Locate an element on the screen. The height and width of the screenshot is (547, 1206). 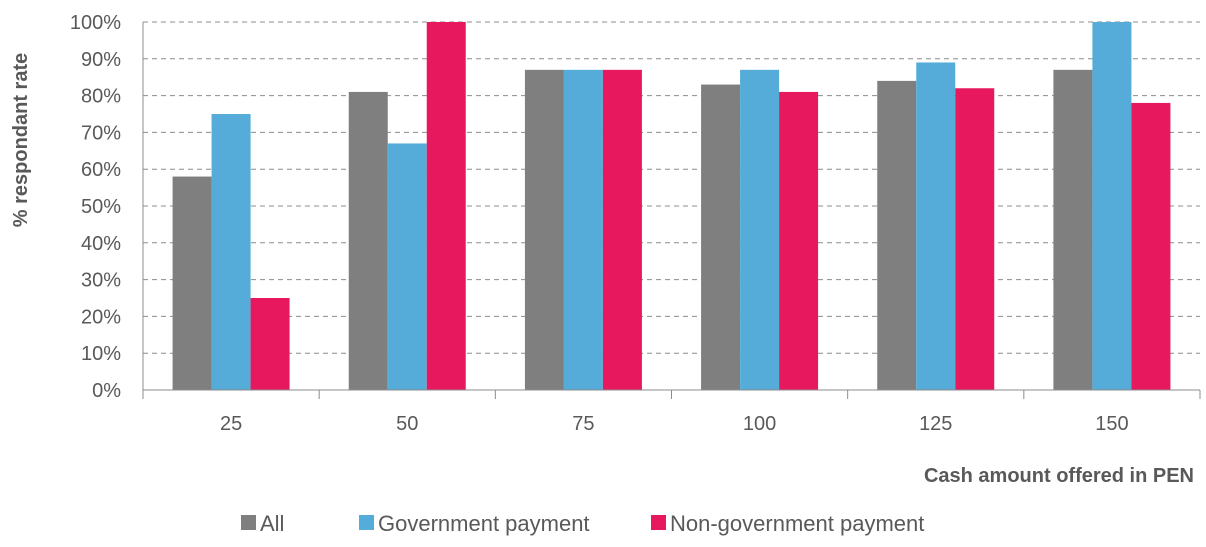
y-tick-label: 60% is located at coordinates (101, 170).